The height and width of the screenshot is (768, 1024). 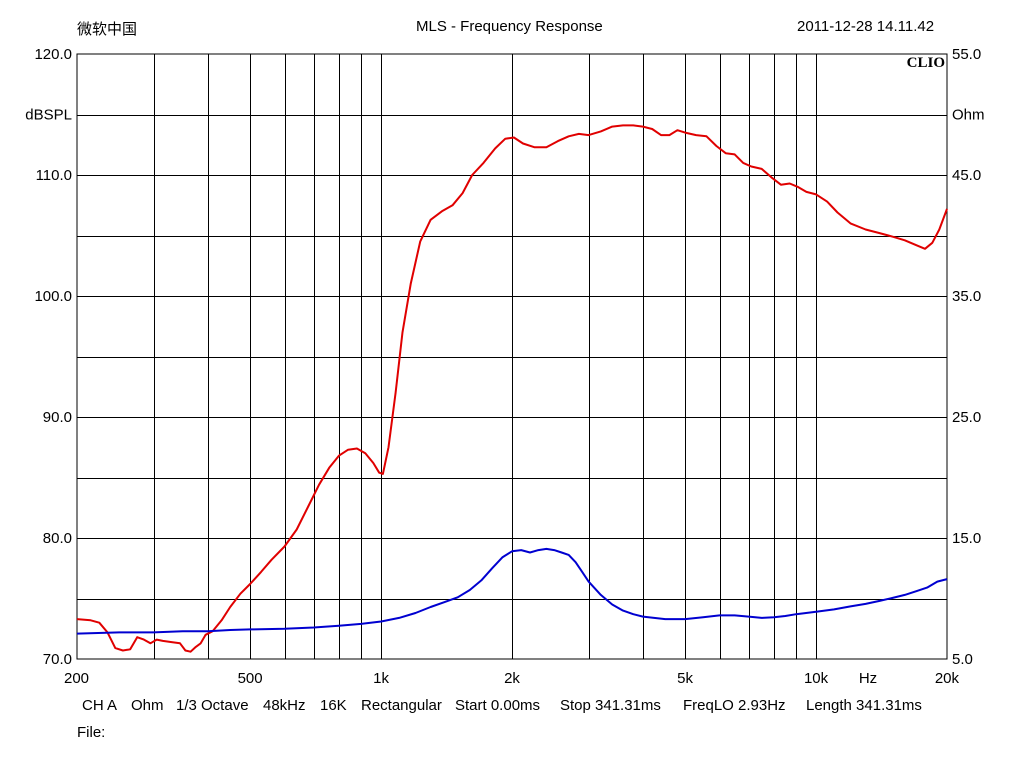 I want to click on y-tick-label: 90.0, so click(x=57, y=417).